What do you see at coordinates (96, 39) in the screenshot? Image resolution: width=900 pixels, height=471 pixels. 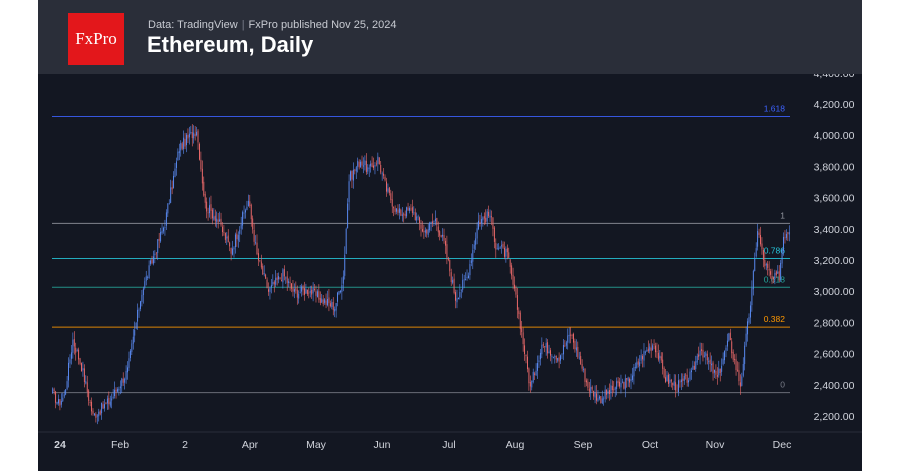 I see `brand-logo: FxPro` at bounding box center [96, 39].